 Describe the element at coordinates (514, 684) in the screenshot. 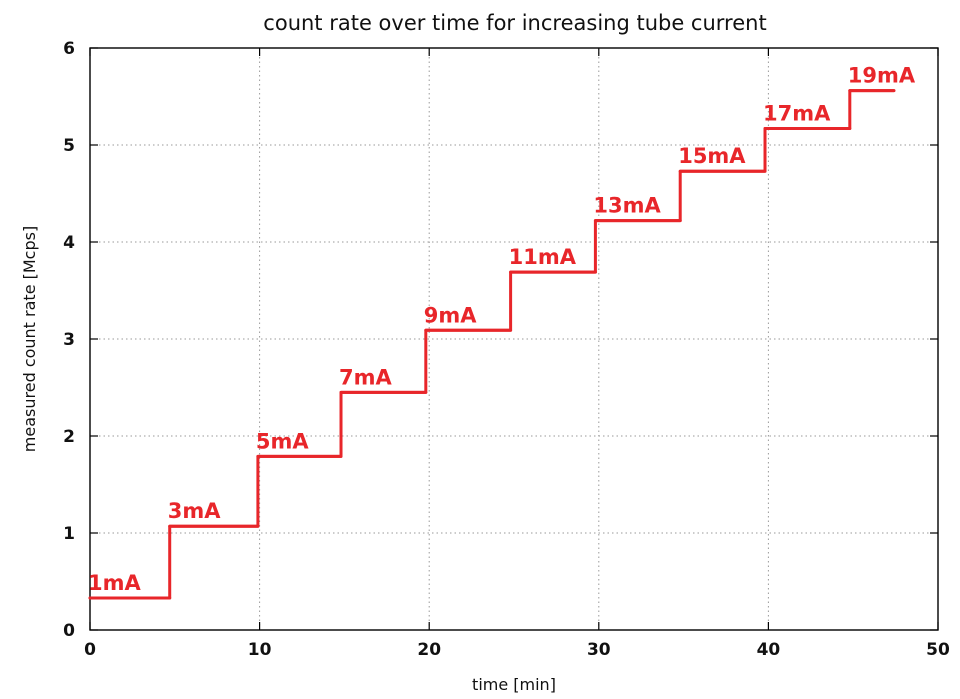

I see `x-axis-label: time [min]` at that location.